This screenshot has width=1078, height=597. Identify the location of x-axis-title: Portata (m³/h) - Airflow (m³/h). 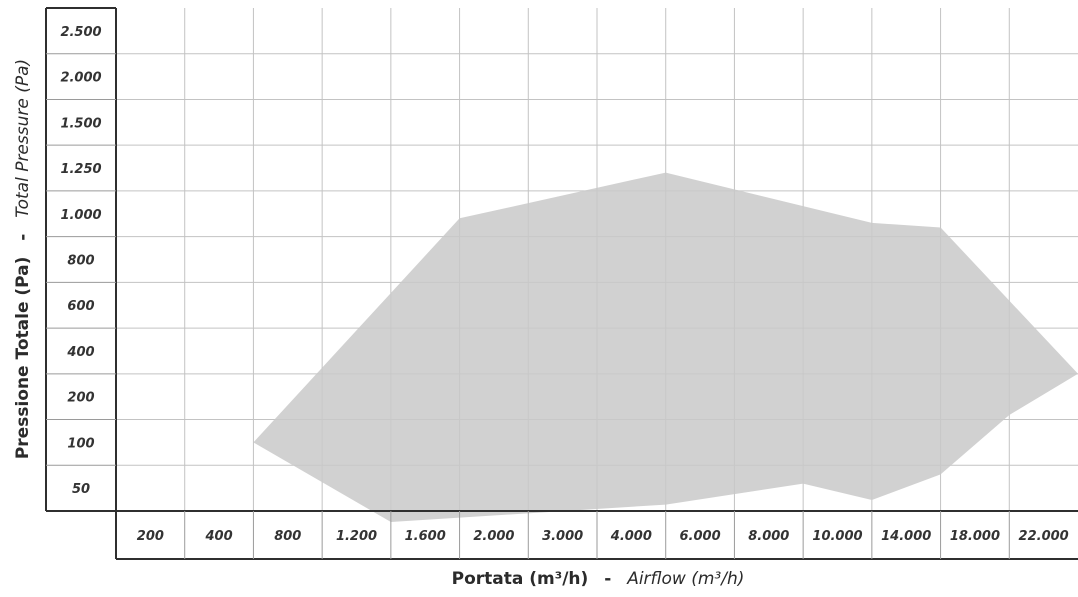
(598, 579).